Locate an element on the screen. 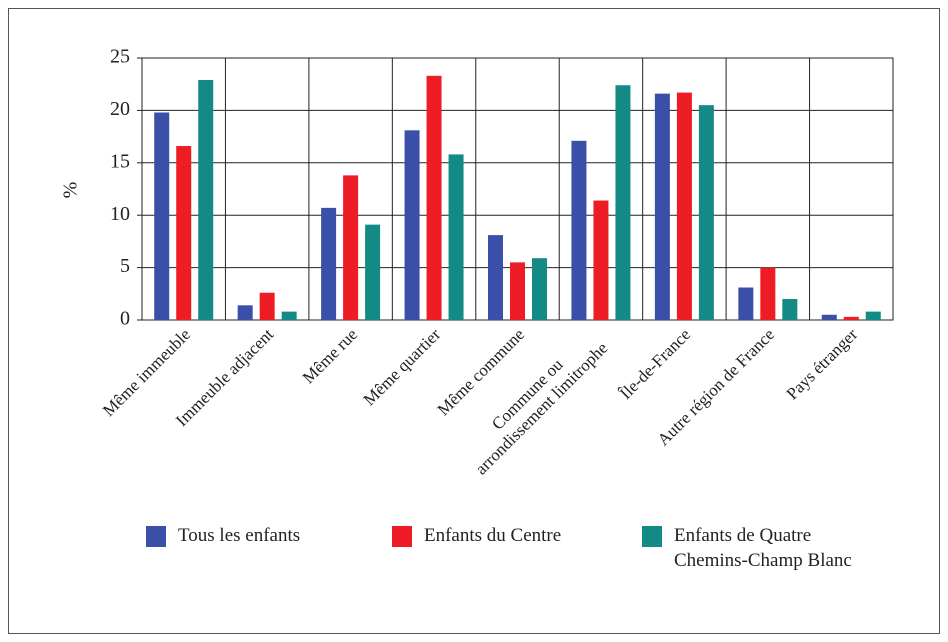  y-tick-label: 5 is located at coordinates (125, 266).